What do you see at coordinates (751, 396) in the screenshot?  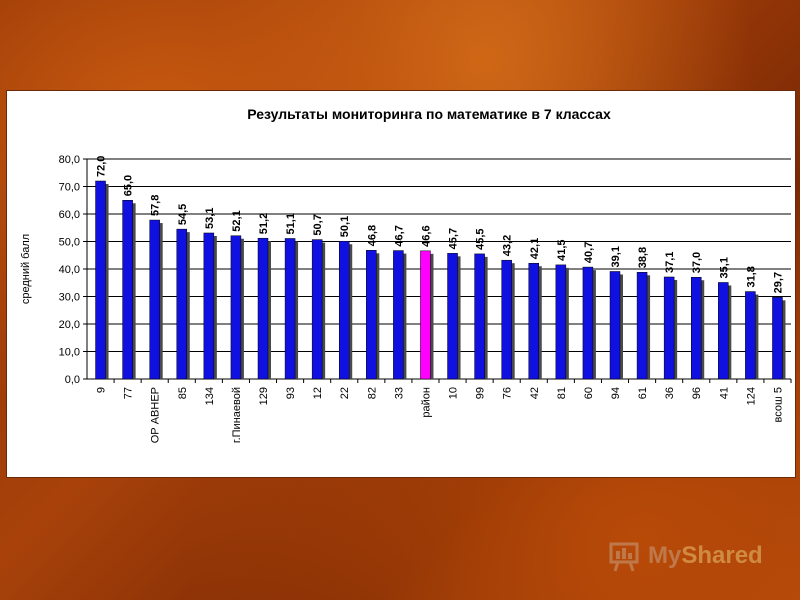 I see `x-tick-label: 124` at bounding box center [751, 396].